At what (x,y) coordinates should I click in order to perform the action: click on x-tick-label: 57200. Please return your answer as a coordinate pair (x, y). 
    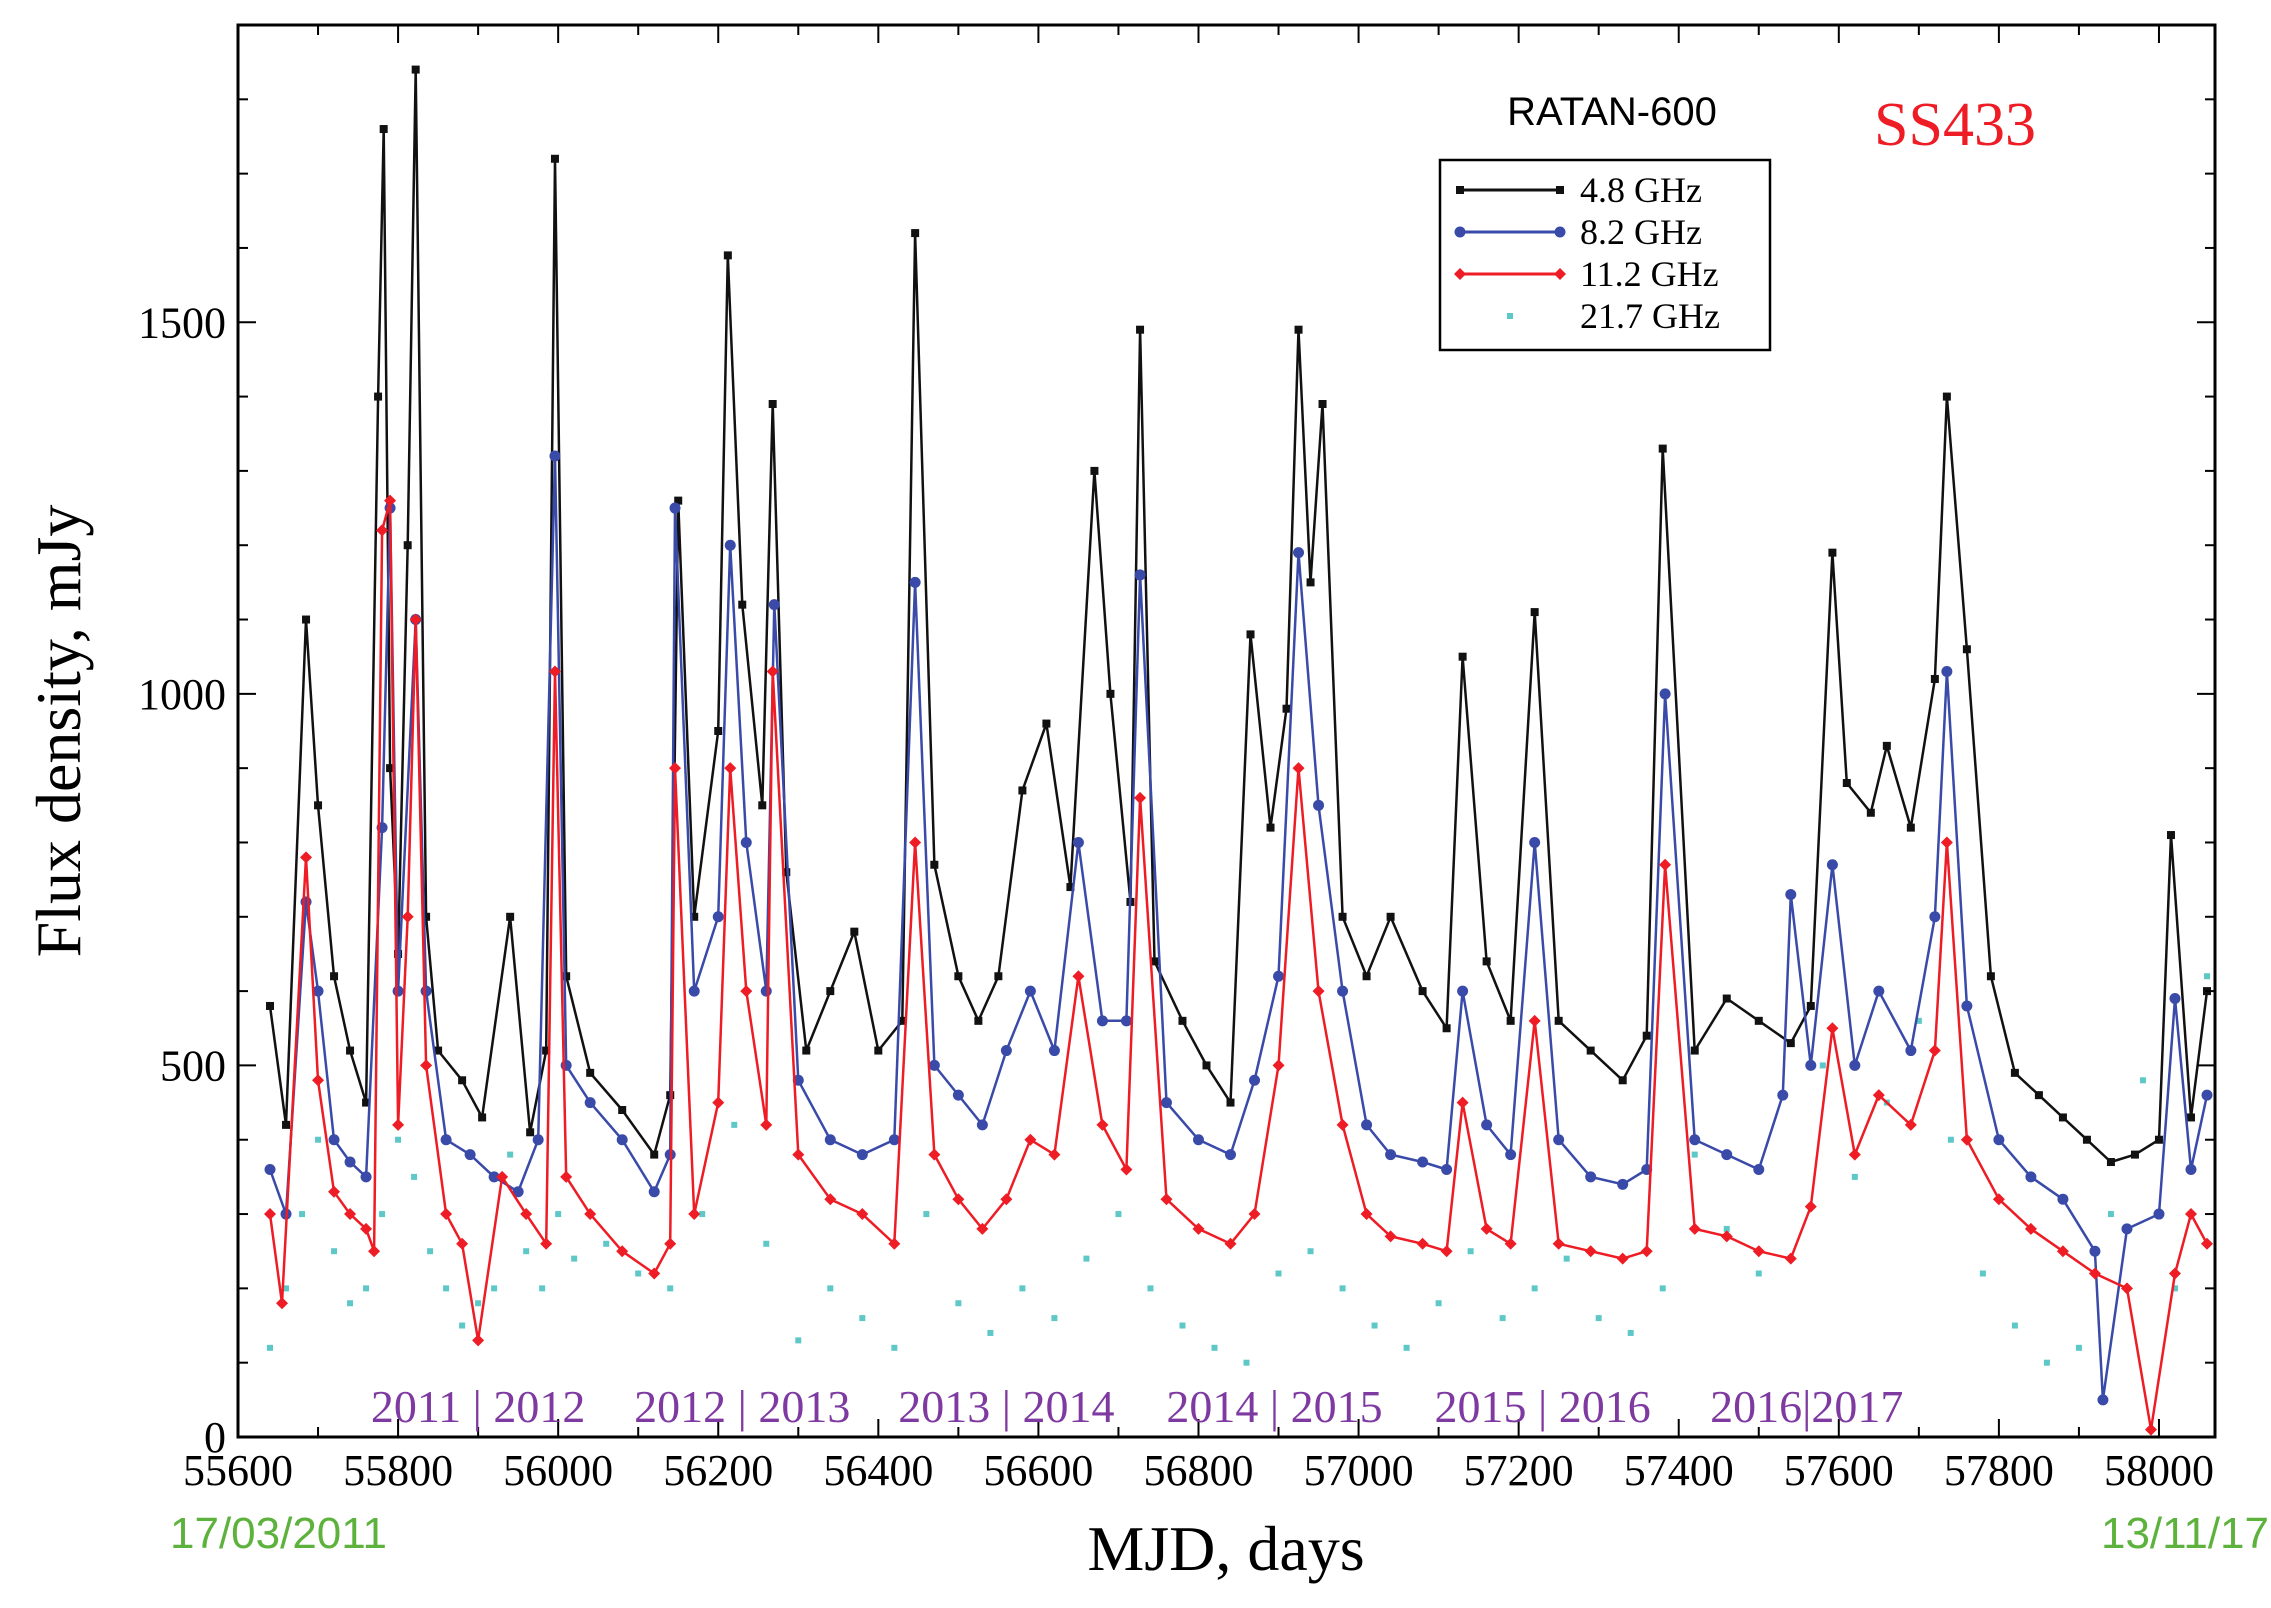
    Looking at the image, I should click on (1519, 1470).